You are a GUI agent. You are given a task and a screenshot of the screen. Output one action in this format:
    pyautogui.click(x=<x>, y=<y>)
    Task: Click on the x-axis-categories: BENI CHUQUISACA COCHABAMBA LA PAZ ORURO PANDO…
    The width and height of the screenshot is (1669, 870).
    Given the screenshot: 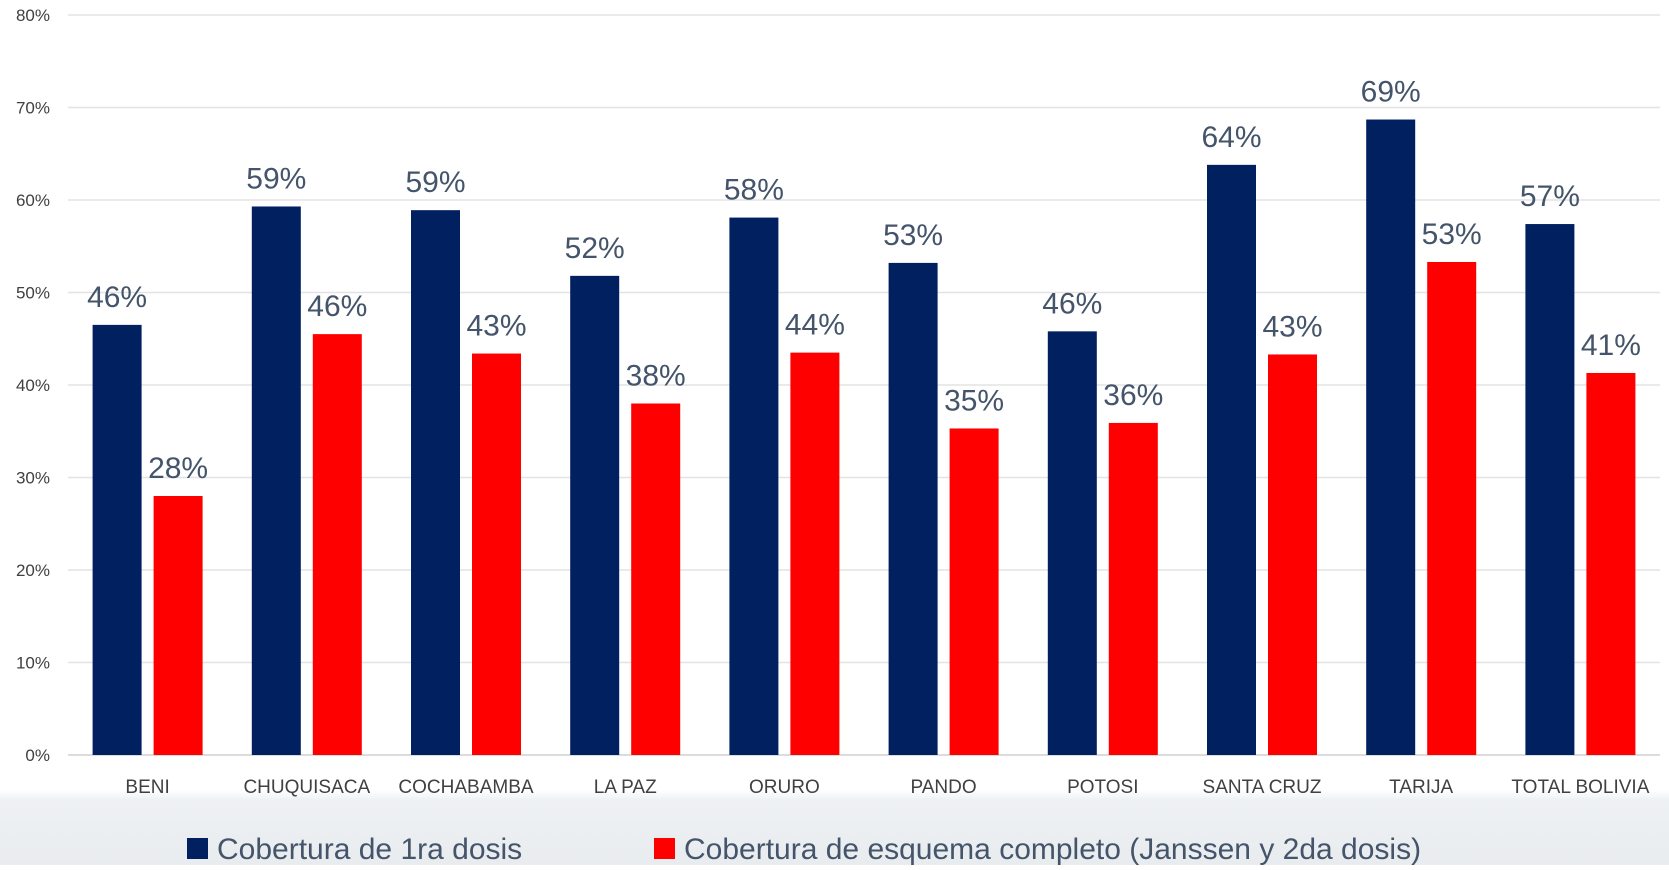 What is the action you would take?
    pyautogui.click(x=887, y=787)
    